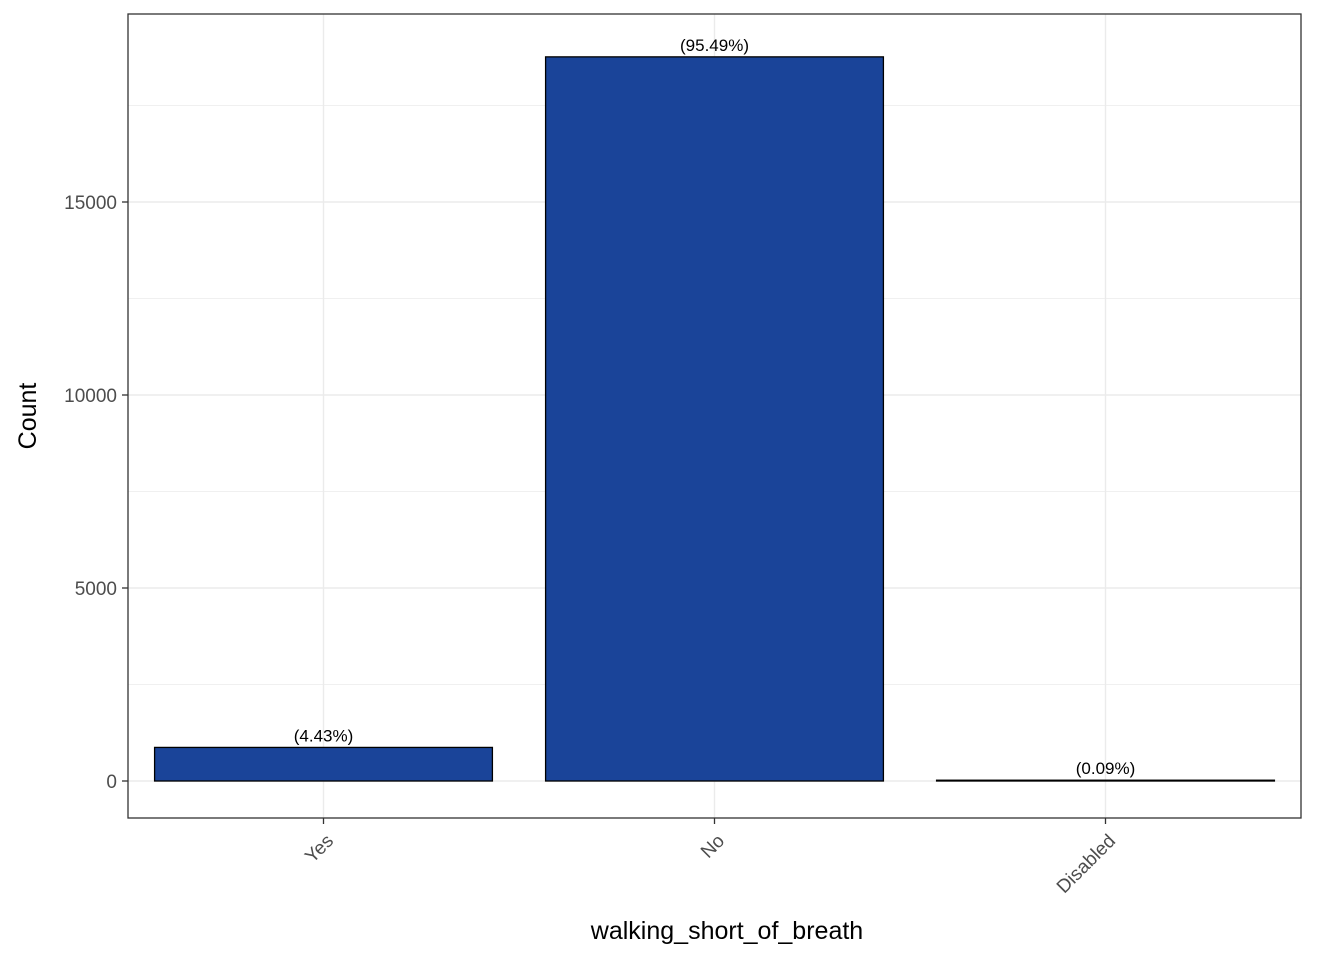  What do you see at coordinates (324, 735) in the screenshot?
I see `bar-value-label: (4.43%)` at bounding box center [324, 735].